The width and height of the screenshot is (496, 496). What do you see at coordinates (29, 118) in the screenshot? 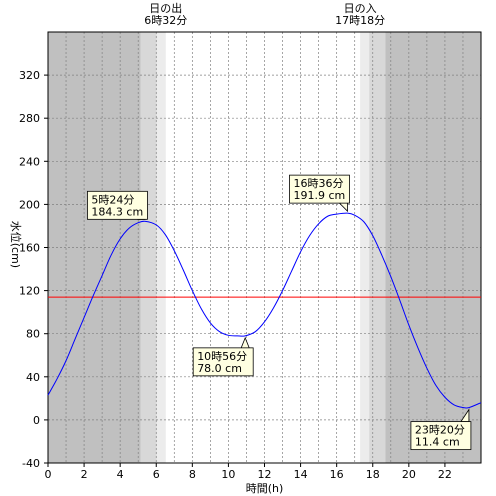
I see `y-tick-label: 280` at bounding box center [29, 118].